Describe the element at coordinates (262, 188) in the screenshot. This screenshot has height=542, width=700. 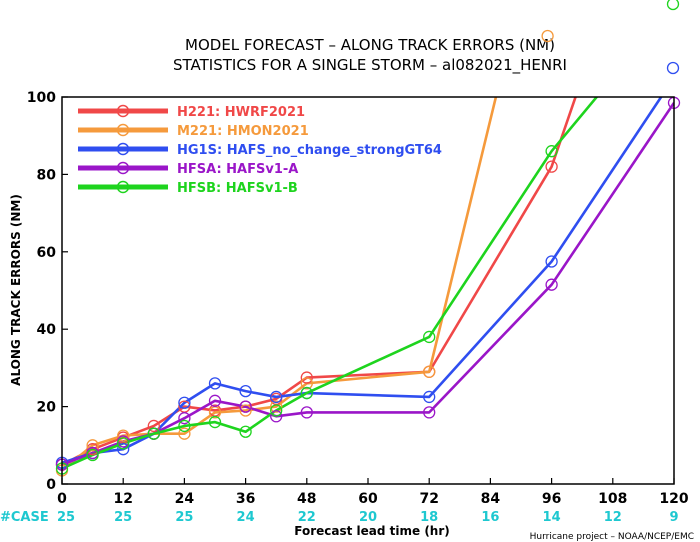
I see `legend-series-desc: HAFSv1-B` at that location.